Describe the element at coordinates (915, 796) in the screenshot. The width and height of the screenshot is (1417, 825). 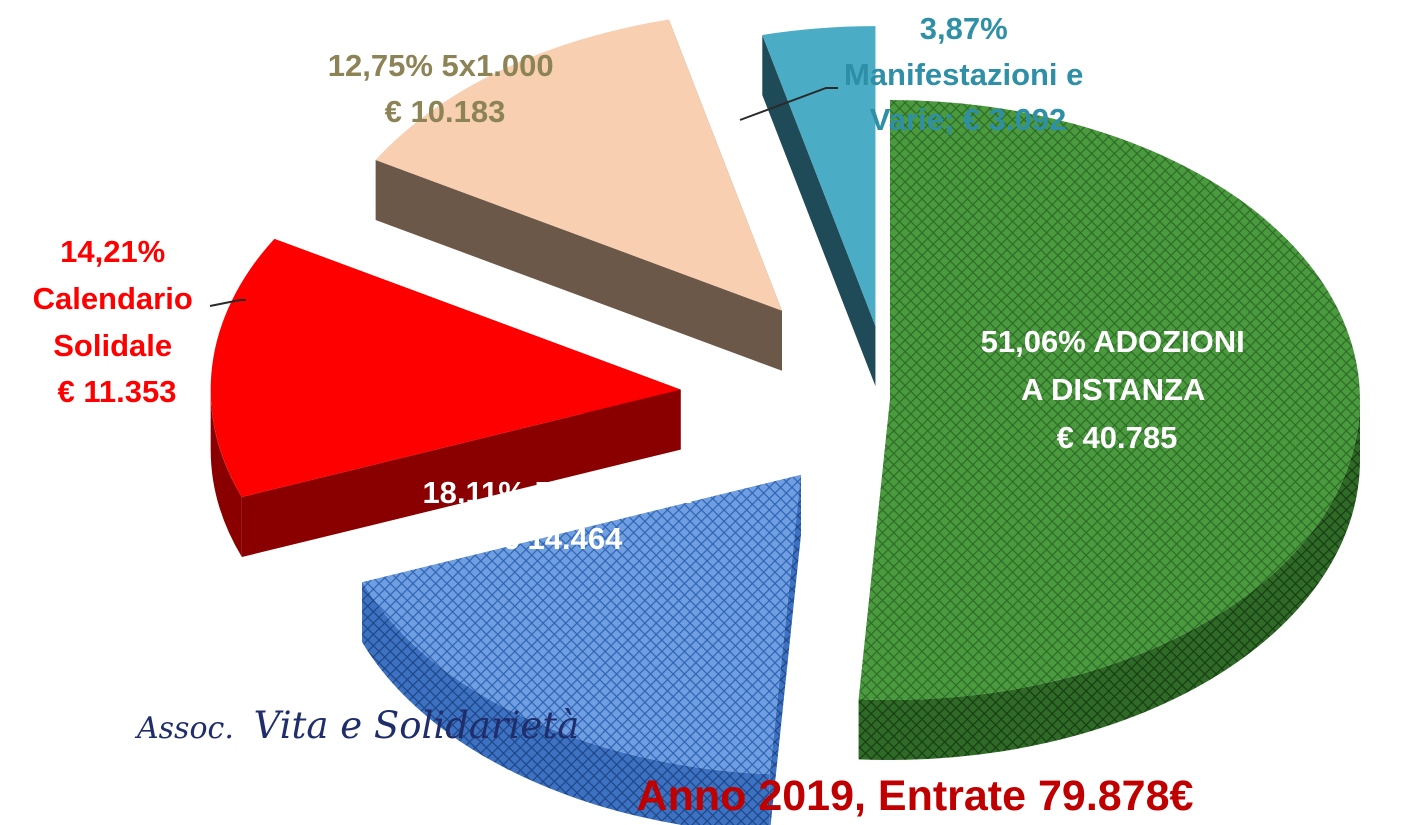
I see `footer-caption: Anno 2019, Entrate 79.878€` at that location.